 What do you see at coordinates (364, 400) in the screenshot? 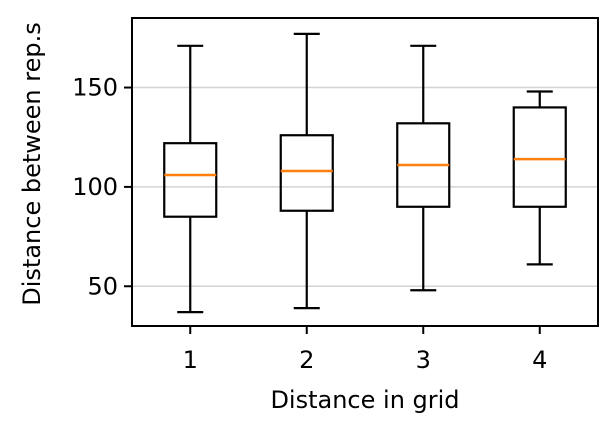
I see `x-axis-label: Distance in grid` at bounding box center [364, 400].